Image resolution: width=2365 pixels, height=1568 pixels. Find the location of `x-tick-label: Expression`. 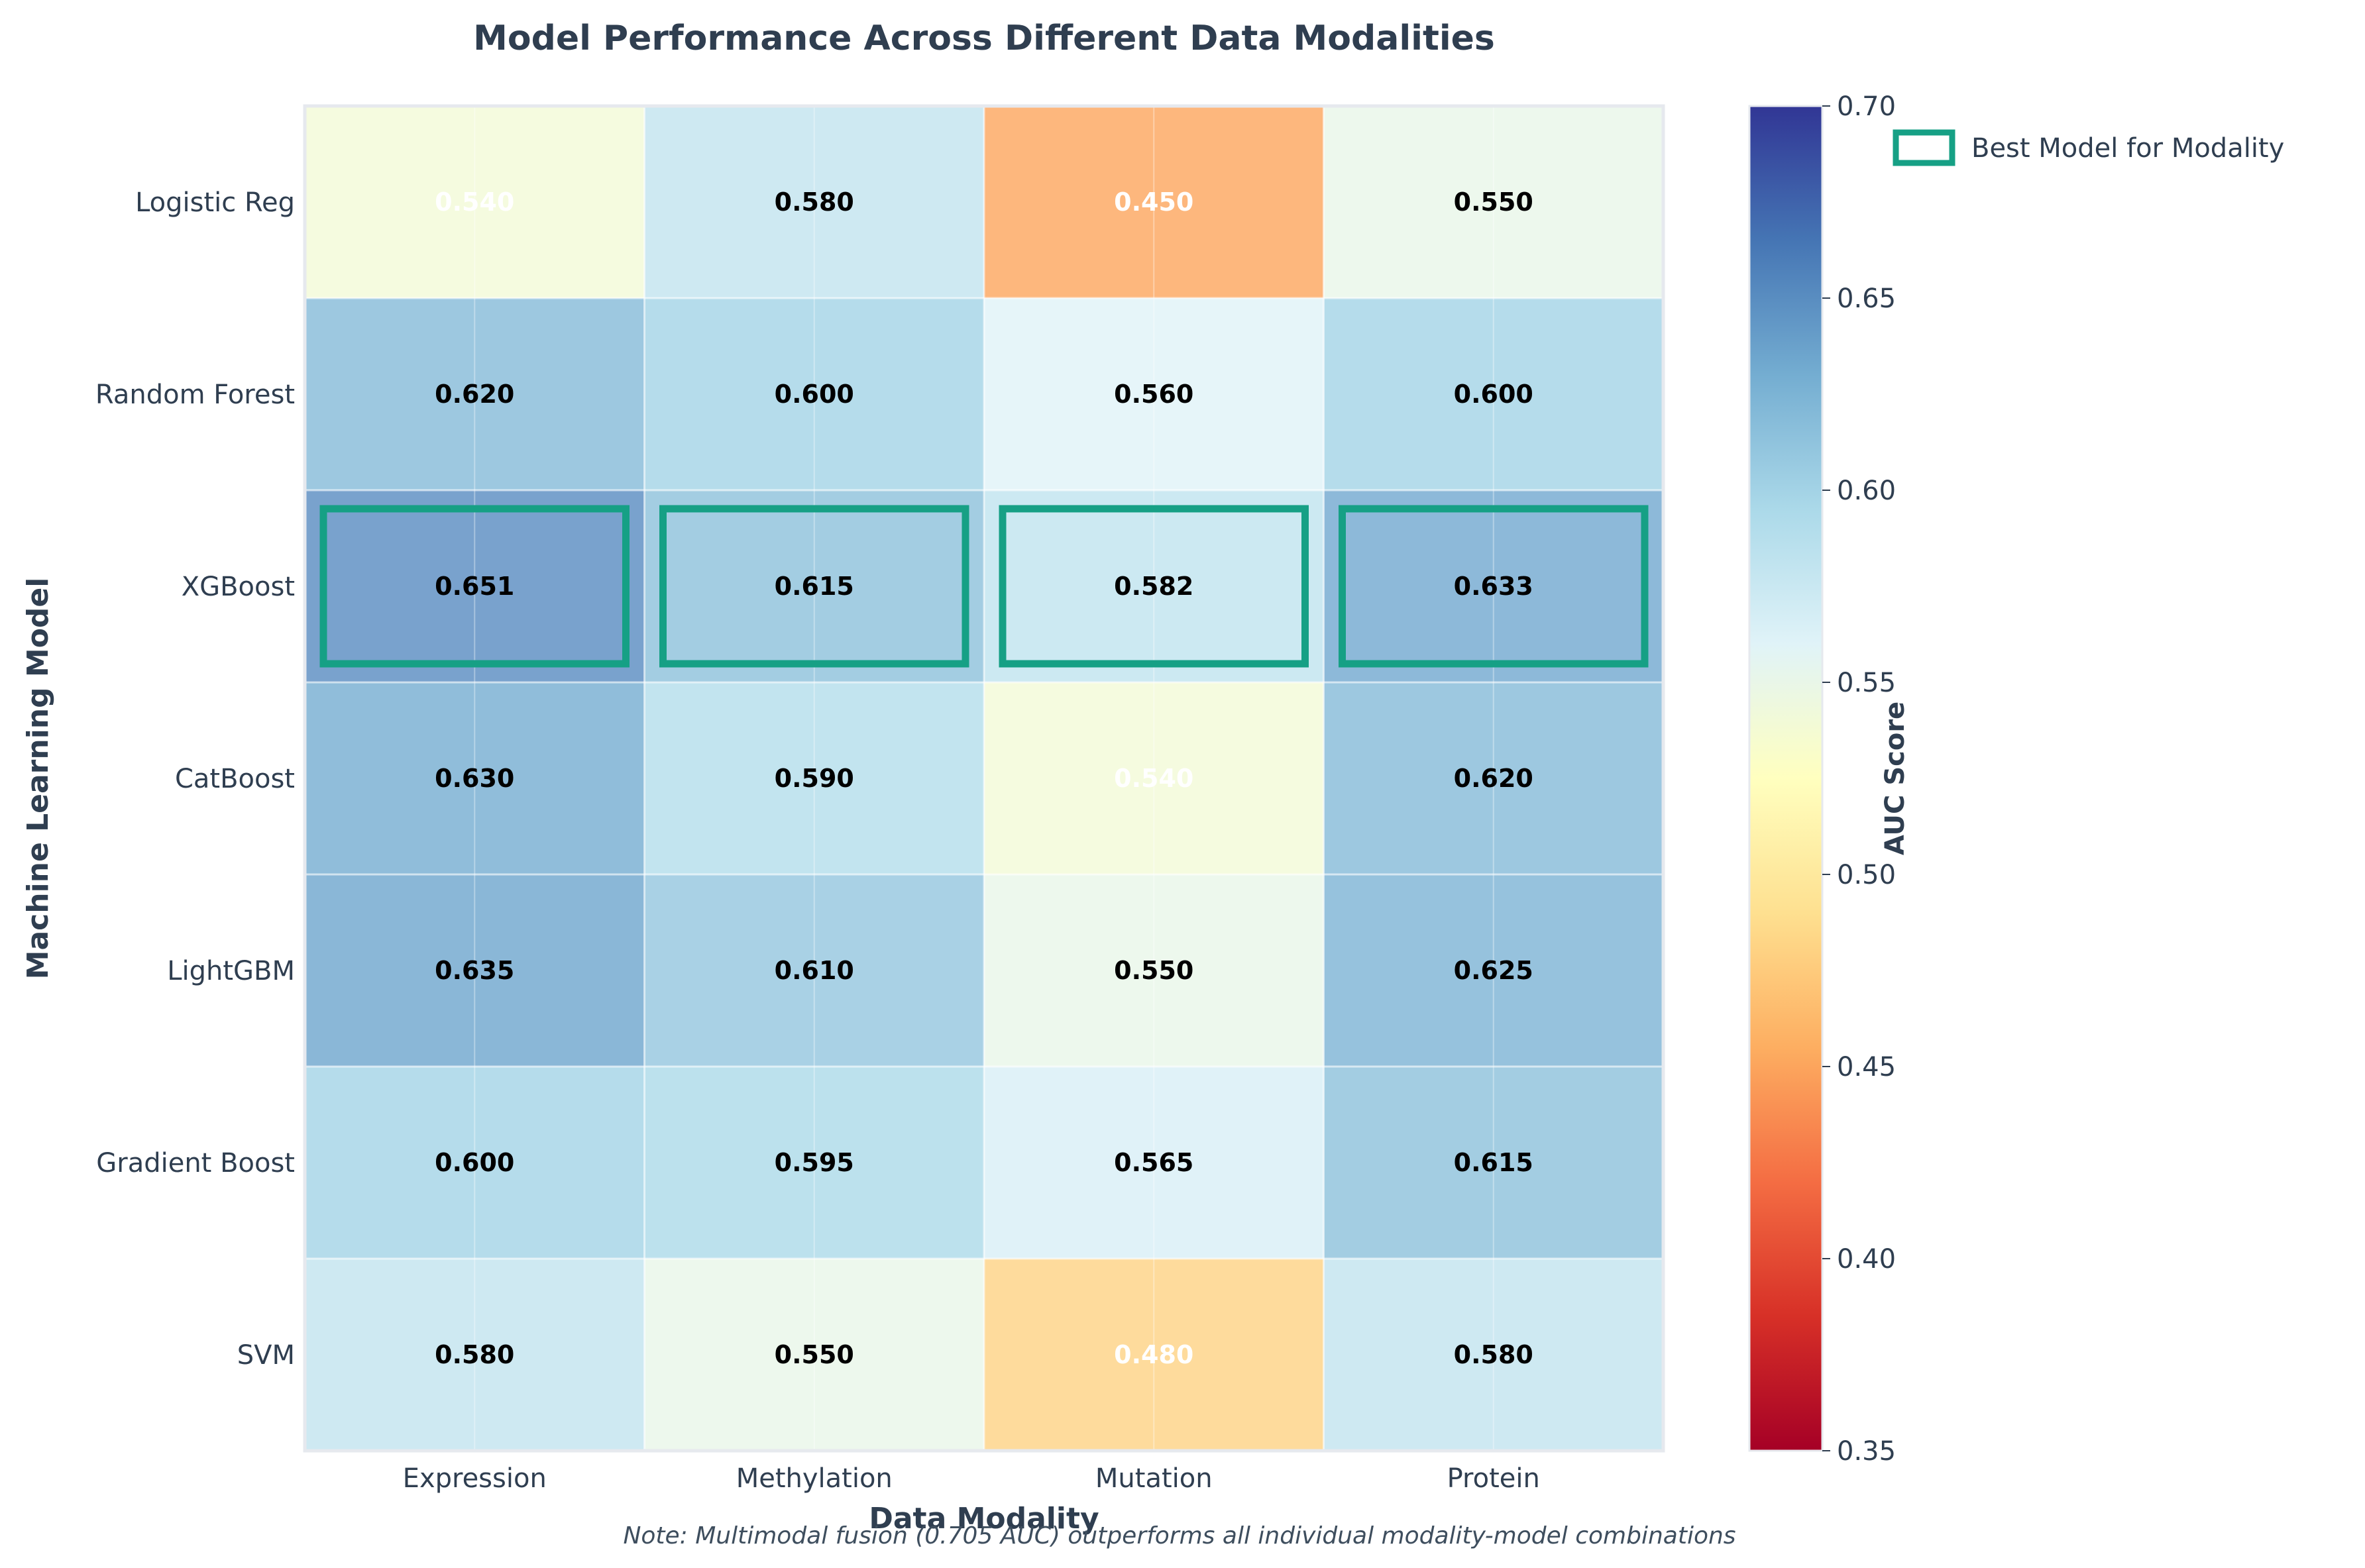

x-tick-label: Expression is located at coordinates (475, 1478).